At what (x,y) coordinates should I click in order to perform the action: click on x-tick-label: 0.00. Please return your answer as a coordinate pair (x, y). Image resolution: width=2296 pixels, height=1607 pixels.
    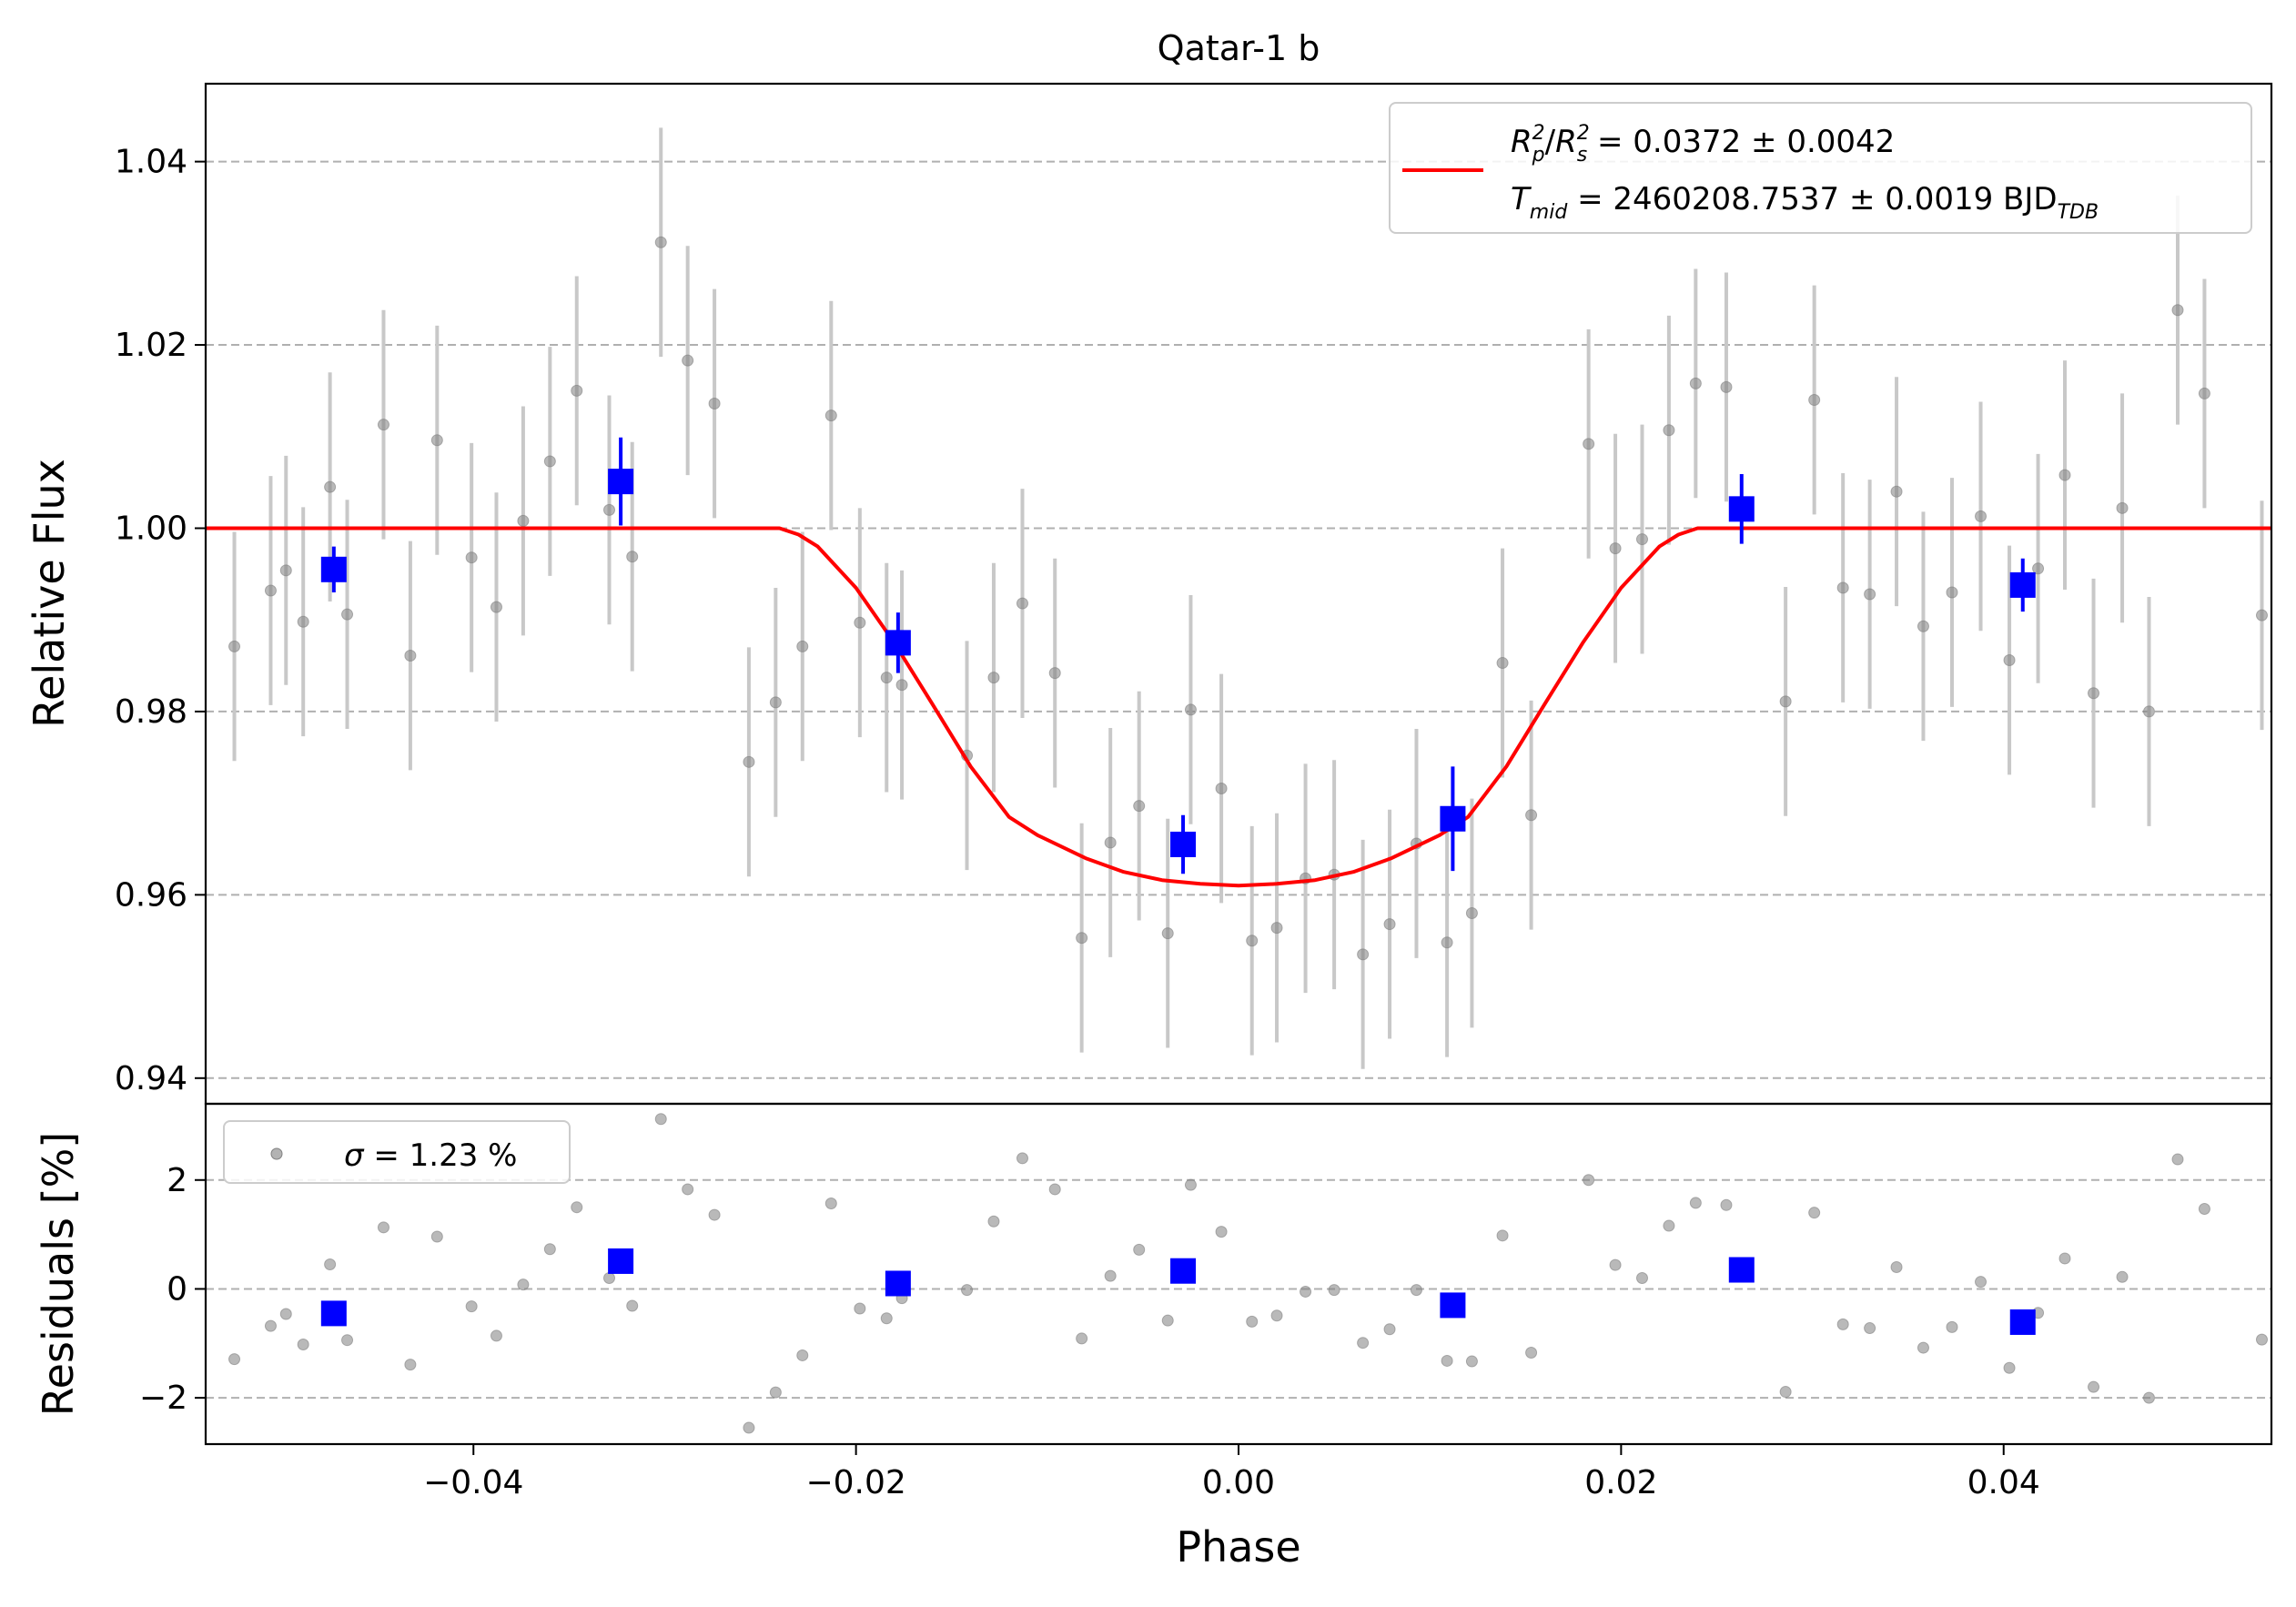
    Looking at the image, I should click on (1239, 1482).